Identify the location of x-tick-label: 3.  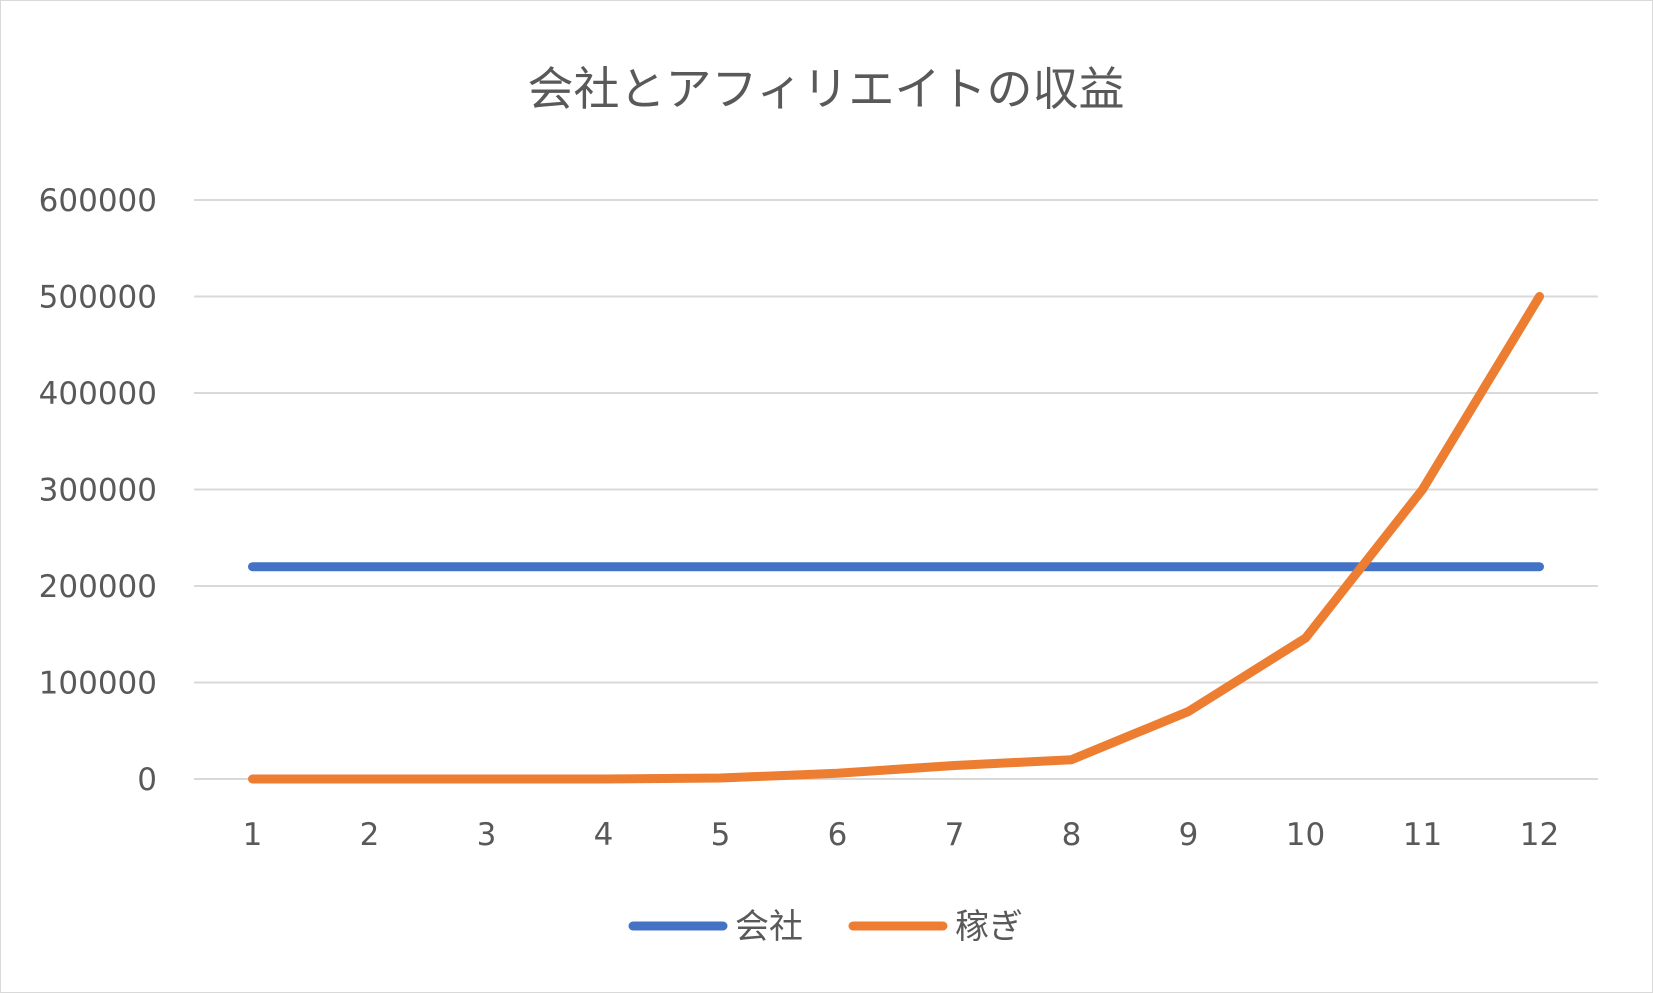
(487, 835).